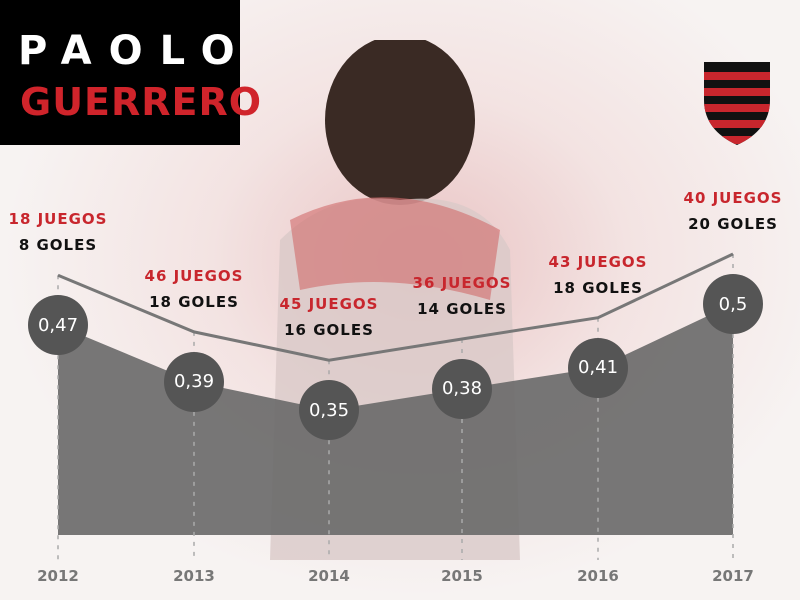 This screenshot has width=800, height=600. What do you see at coordinates (733, 576) in the screenshot?
I see `x-tick-label: 2017` at bounding box center [733, 576].